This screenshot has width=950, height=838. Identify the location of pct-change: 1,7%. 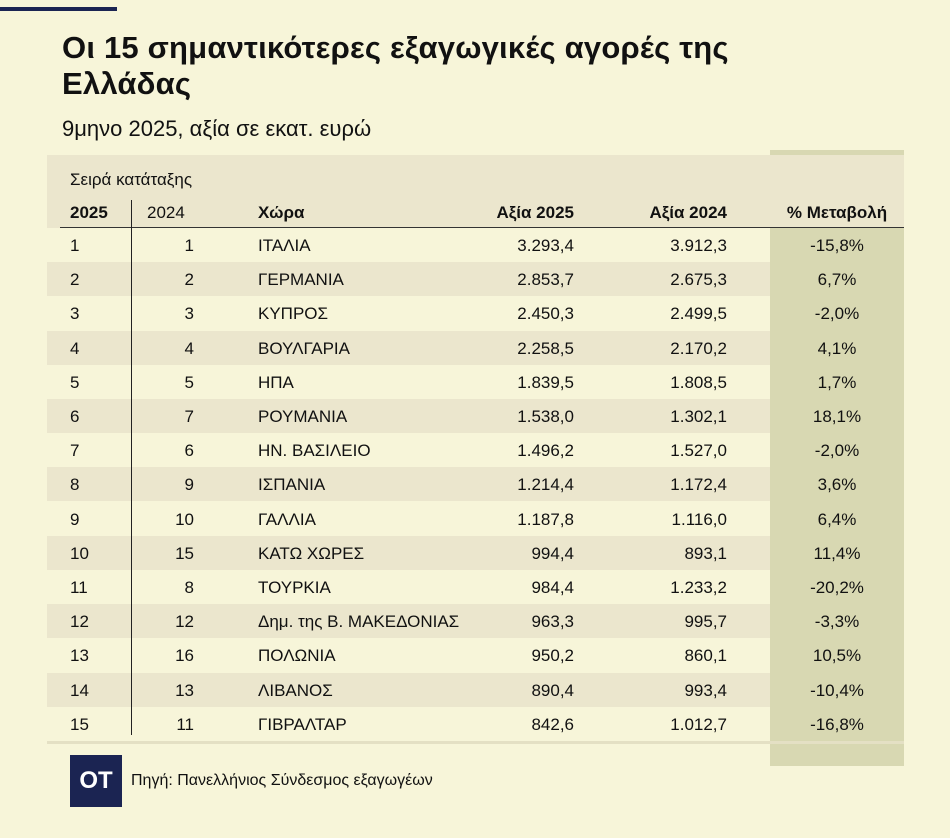
(837, 382).